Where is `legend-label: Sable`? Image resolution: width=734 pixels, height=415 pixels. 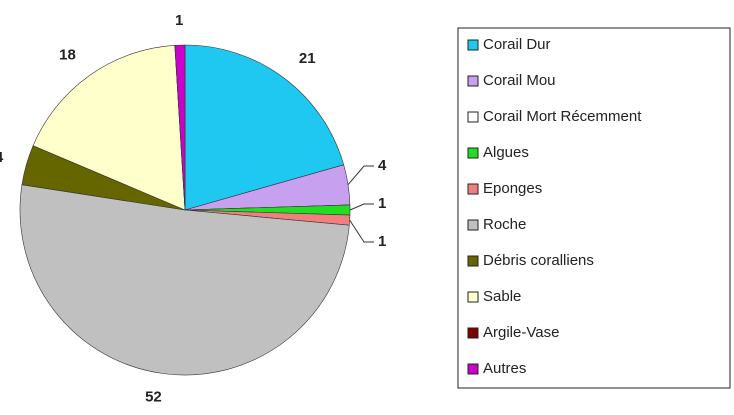
legend-label: Sable is located at coordinates (502, 296).